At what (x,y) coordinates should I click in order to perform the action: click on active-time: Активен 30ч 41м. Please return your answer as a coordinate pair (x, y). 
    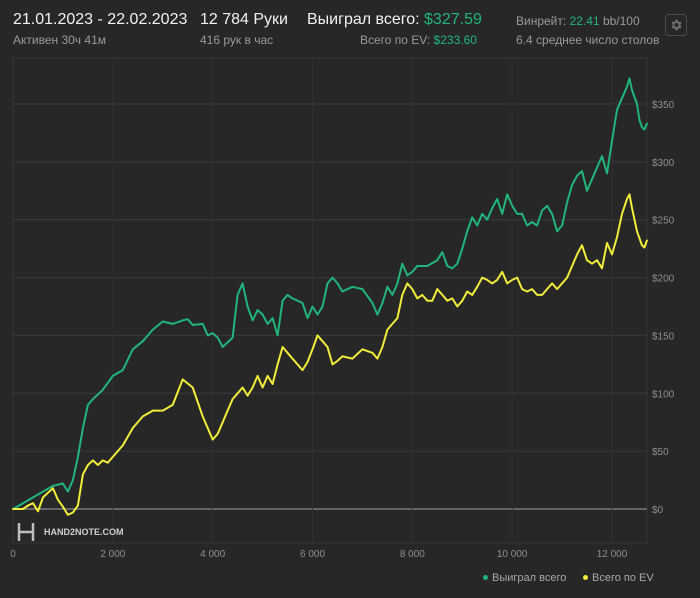
    Looking at the image, I should click on (59, 40).